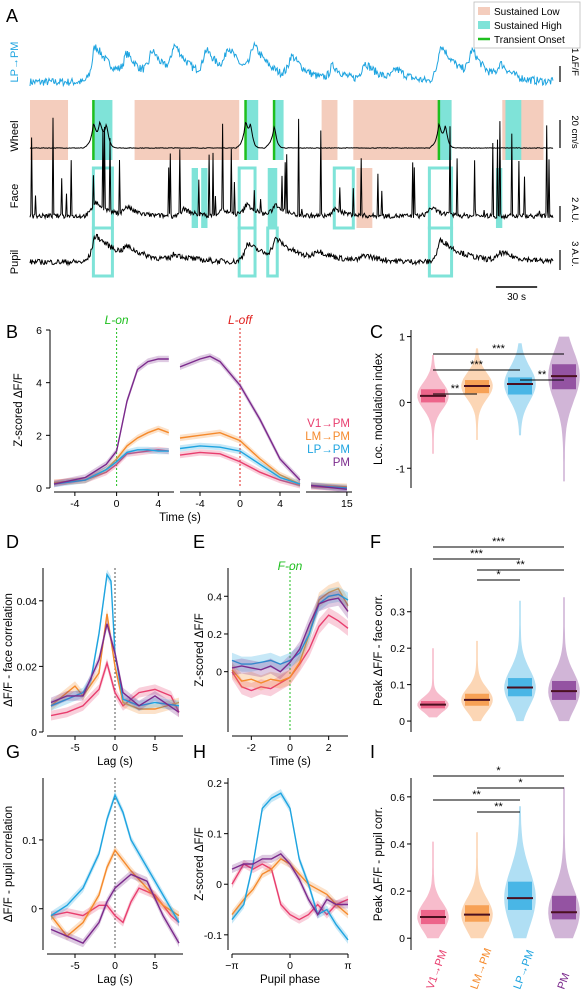 The height and width of the screenshot is (999, 583). I want to click on scale-bar-label-3: 3 A.U., so click(574, 254).